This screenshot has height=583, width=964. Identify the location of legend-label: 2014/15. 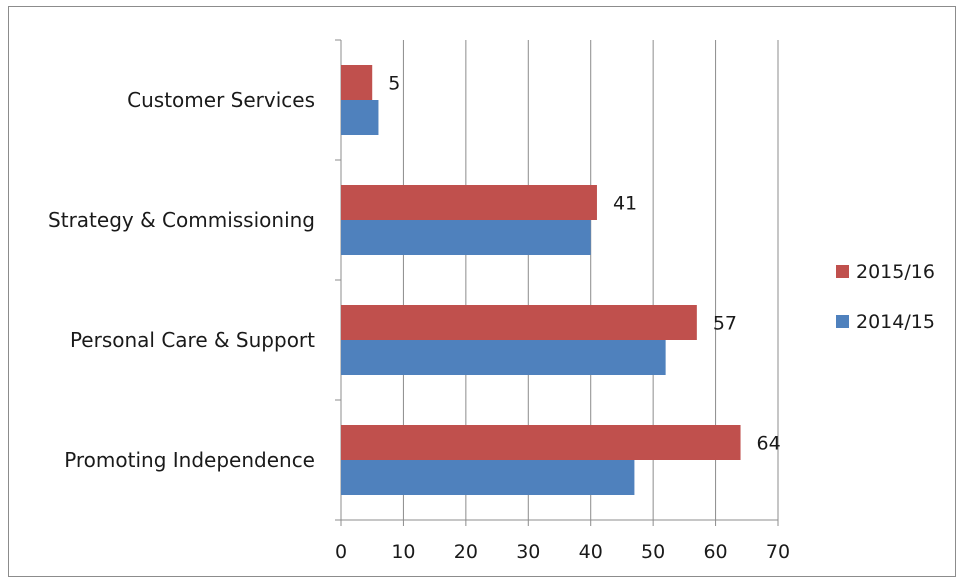
(895, 322).